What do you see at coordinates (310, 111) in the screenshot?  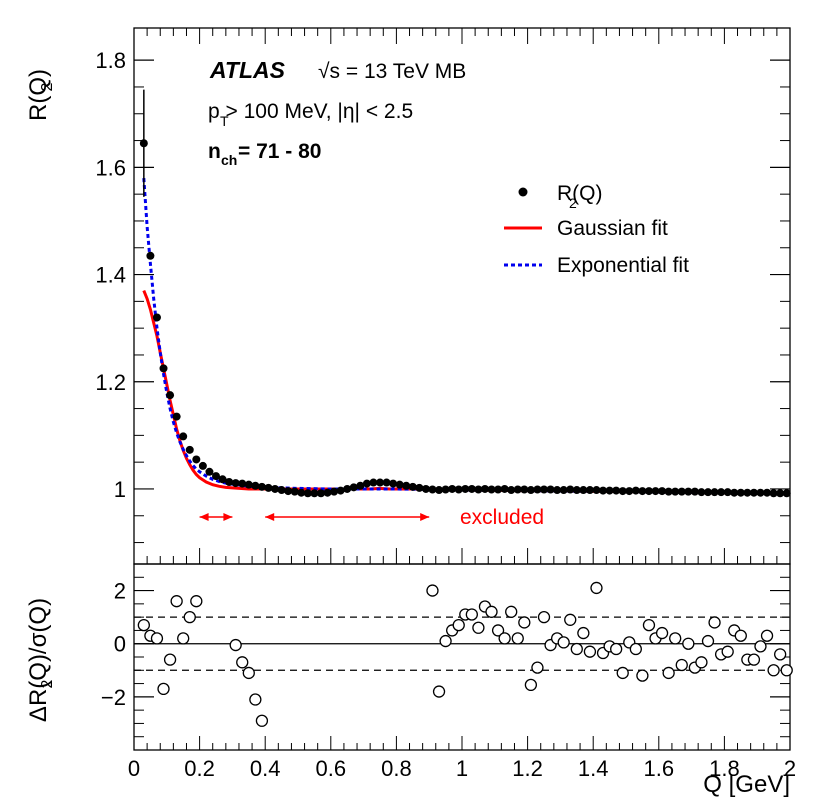 I see `cuts-label-text: p > 100 MeV, |η| < 2.5` at bounding box center [310, 111].